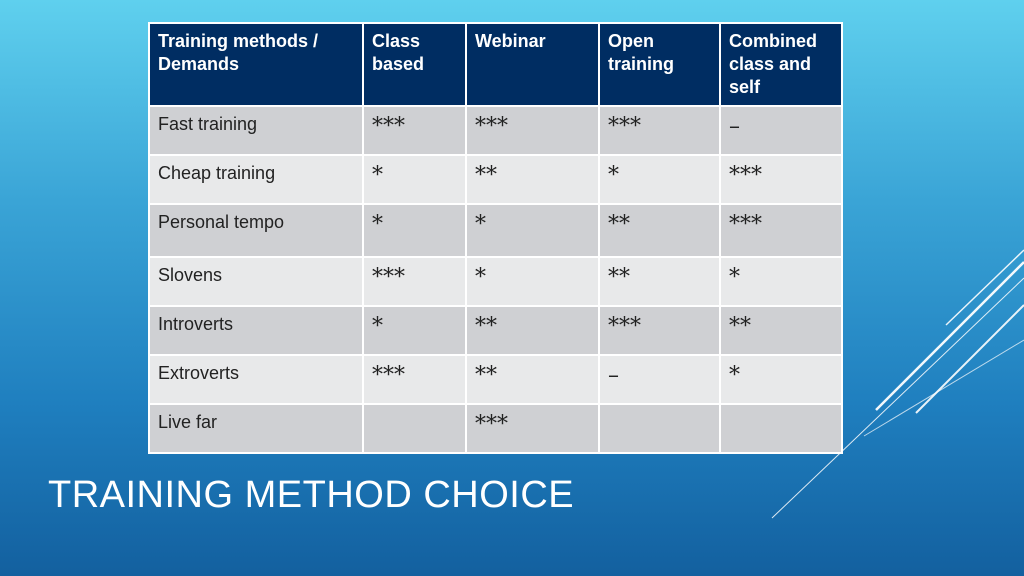 This screenshot has width=1024, height=576. I want to click on table-row: Live far ***, so click(495, 428).